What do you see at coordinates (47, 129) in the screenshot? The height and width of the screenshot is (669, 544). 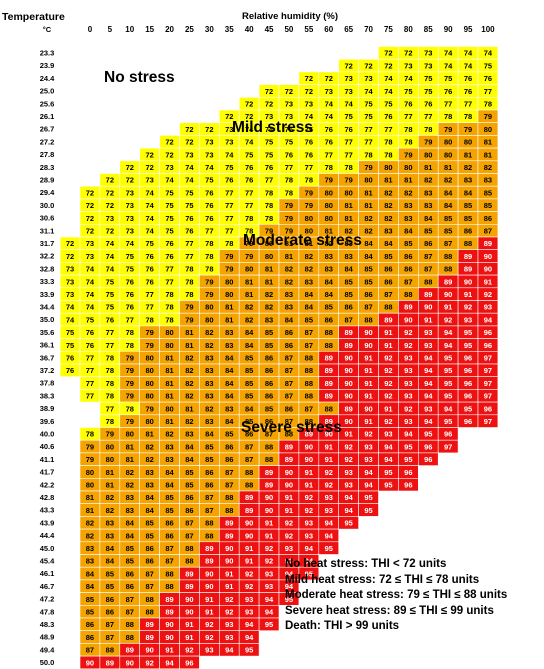 I see `y-tick-label: 26.7` at bounding box center [47, 129].